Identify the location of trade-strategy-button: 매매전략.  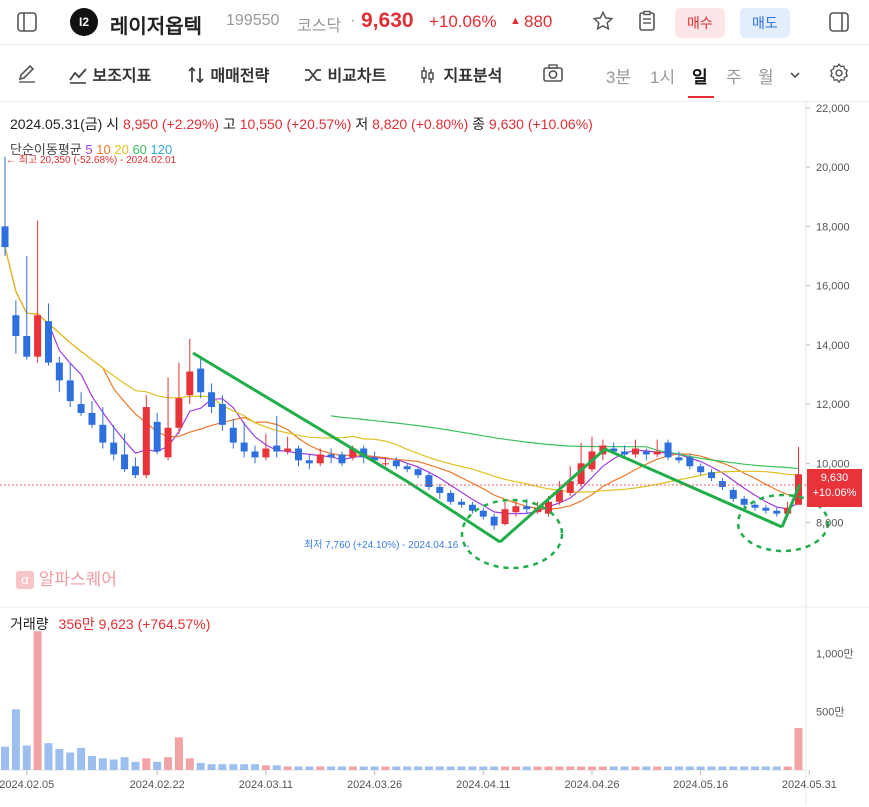
(227, 74).